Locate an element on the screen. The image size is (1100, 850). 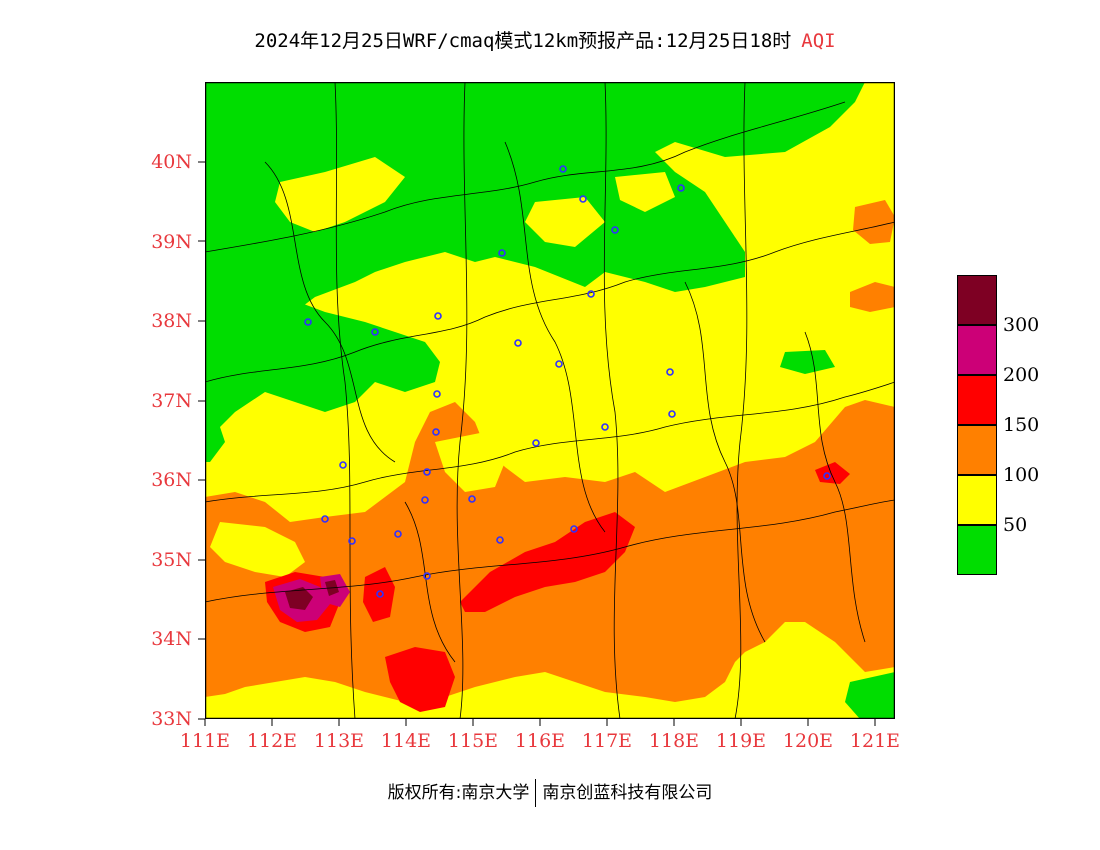
aqi-zone-moderate-pocket is located at coordinates (340, 194).